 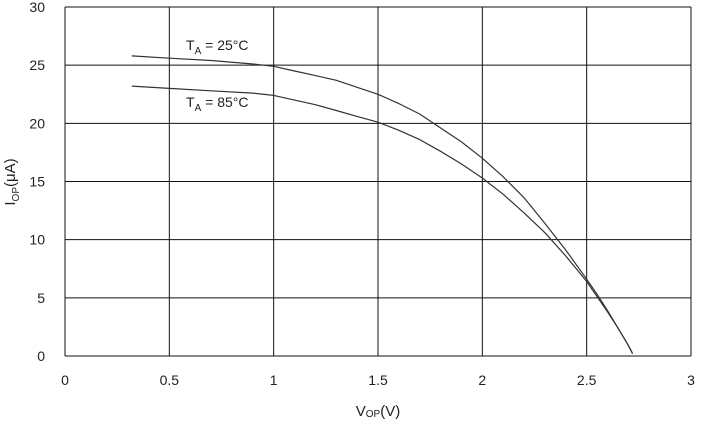 What do you see at coordinates (170, 380) in the screenshot?
I see `x-tick-label: 0.5` at bounding box center [170, 380].